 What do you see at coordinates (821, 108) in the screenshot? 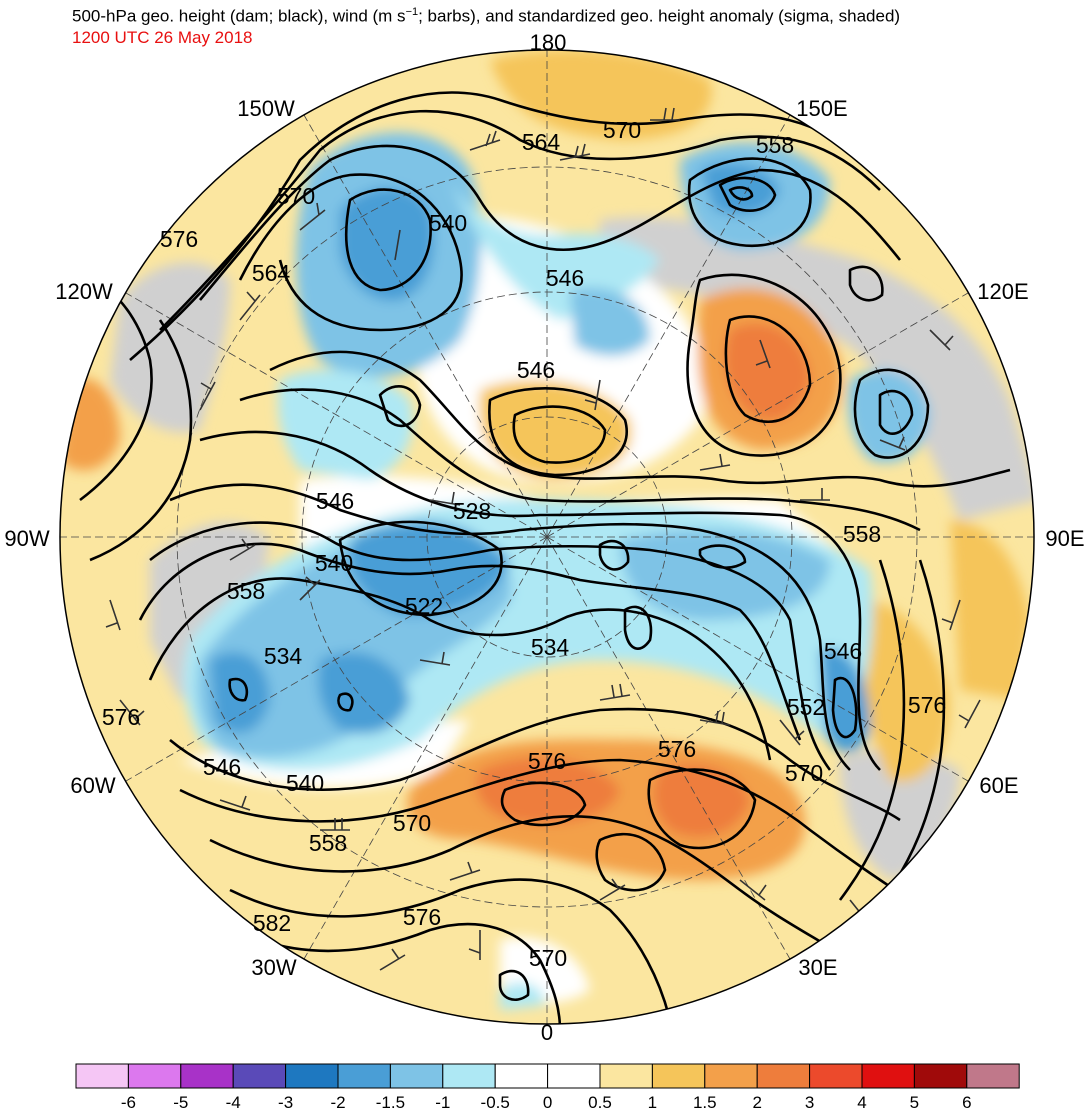
I see `meridian-label-150e: 150E` at bounding box center [821, 108].